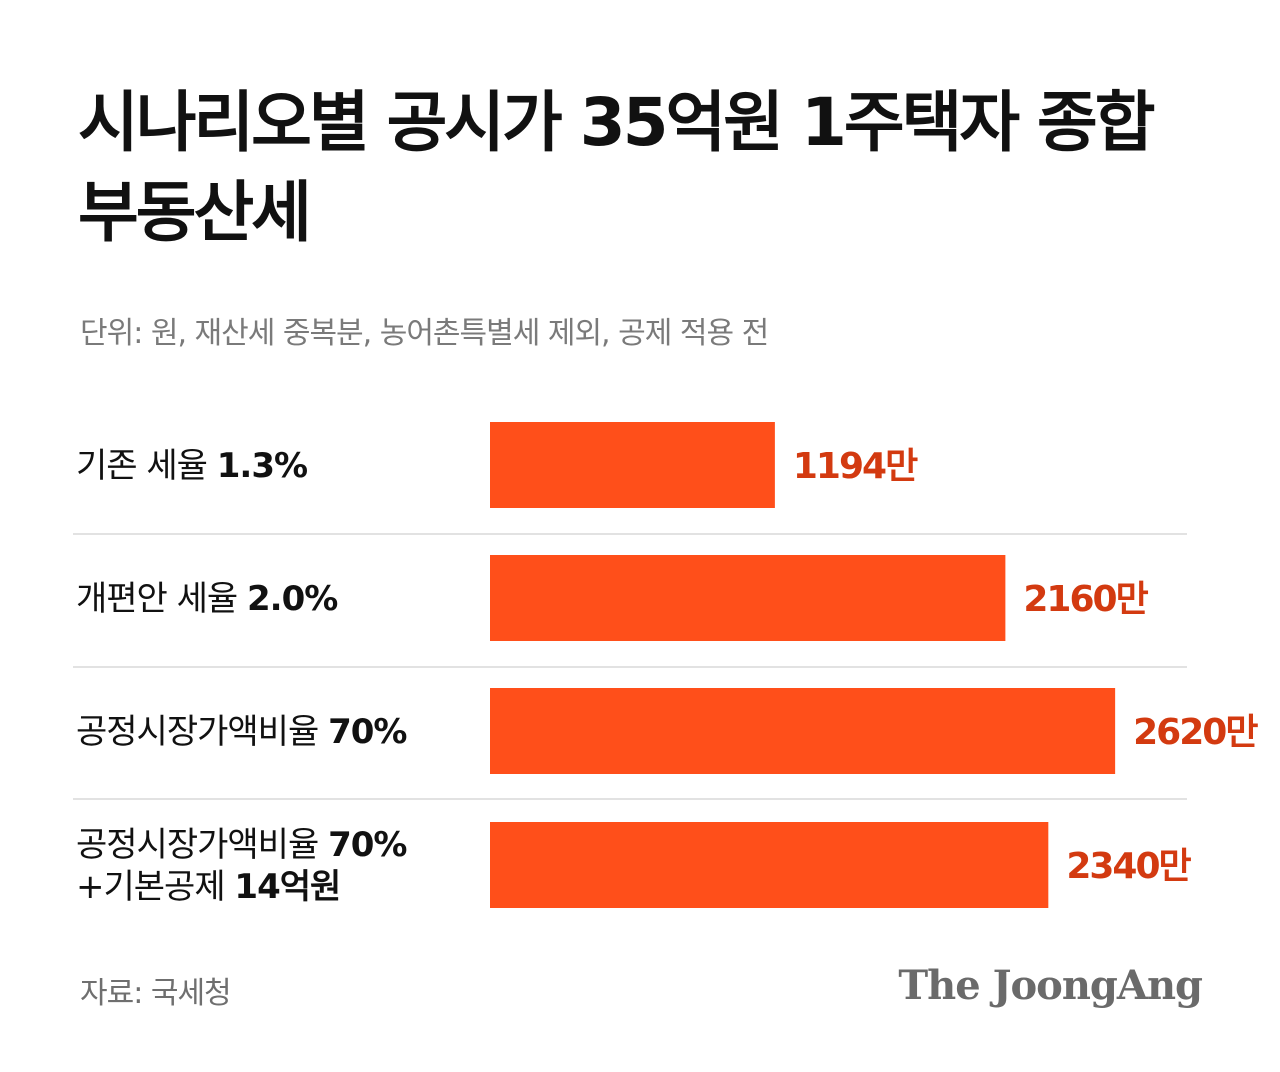  I want to click on category-label-value: 14억원, so click(287, 887).